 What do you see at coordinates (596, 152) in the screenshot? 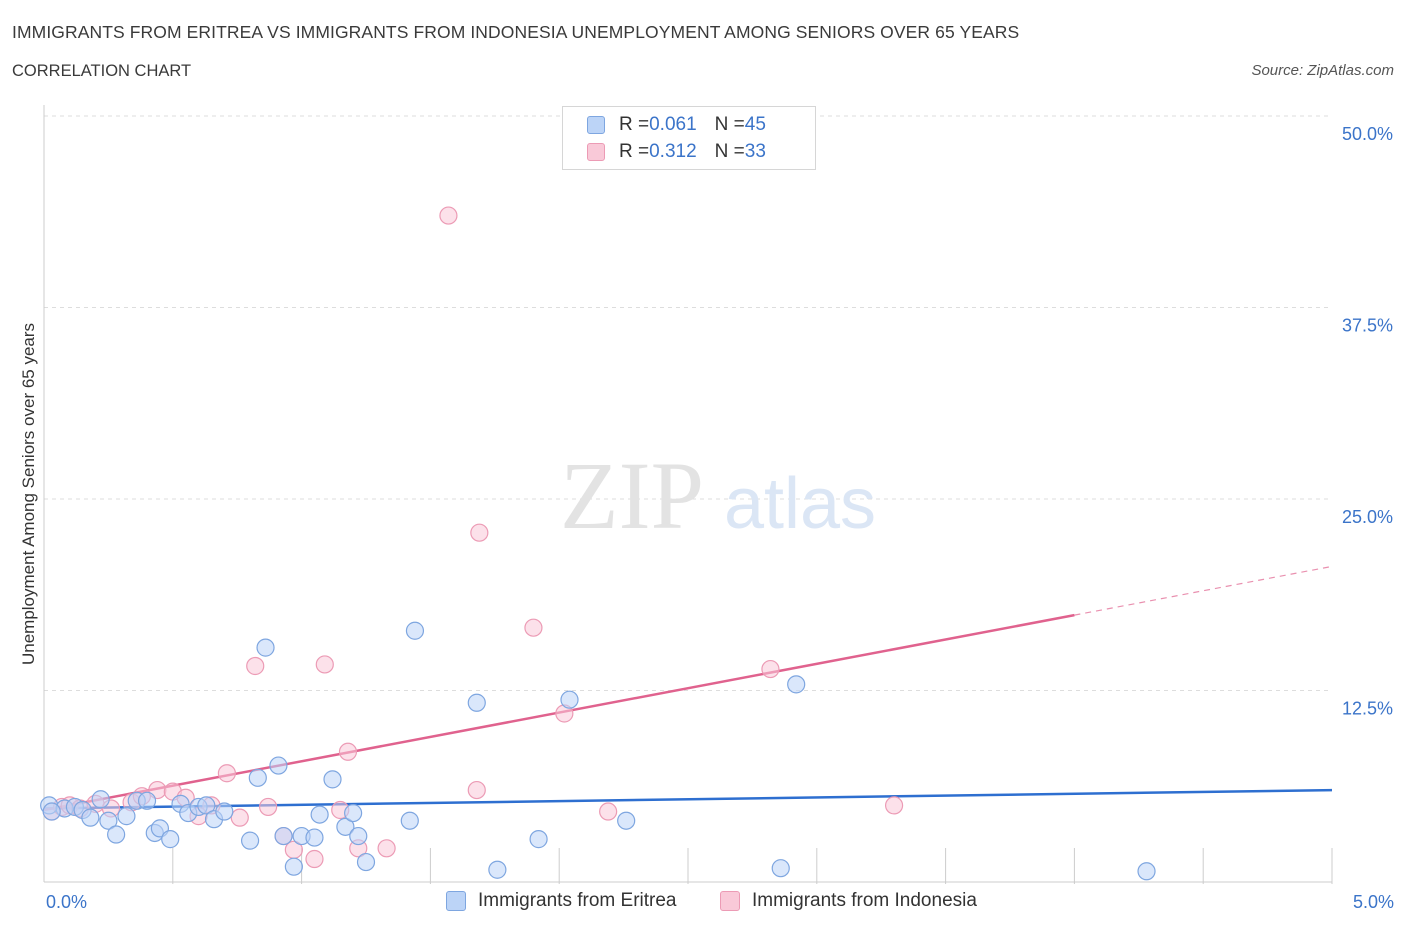
I see `indonesia-swatch` at bounding box center [596, 152].